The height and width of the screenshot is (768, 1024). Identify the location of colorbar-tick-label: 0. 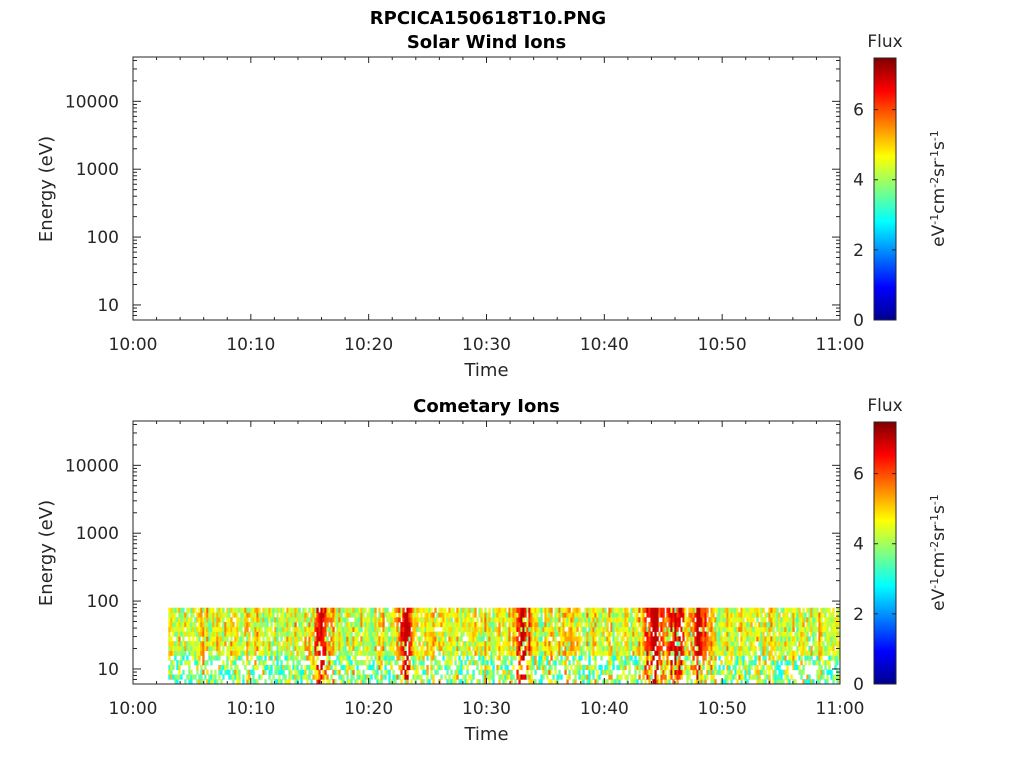
(858, 321).